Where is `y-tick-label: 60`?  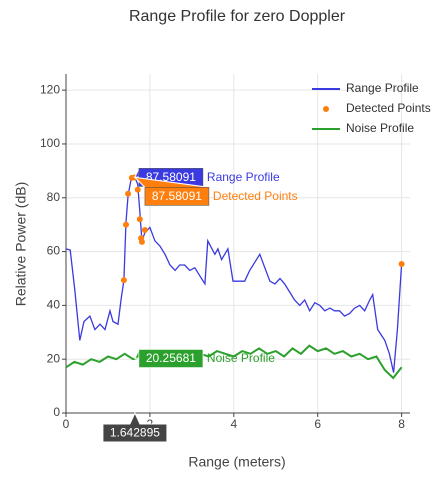 y-tick-label: 60 is located at coordinates (54, 251).